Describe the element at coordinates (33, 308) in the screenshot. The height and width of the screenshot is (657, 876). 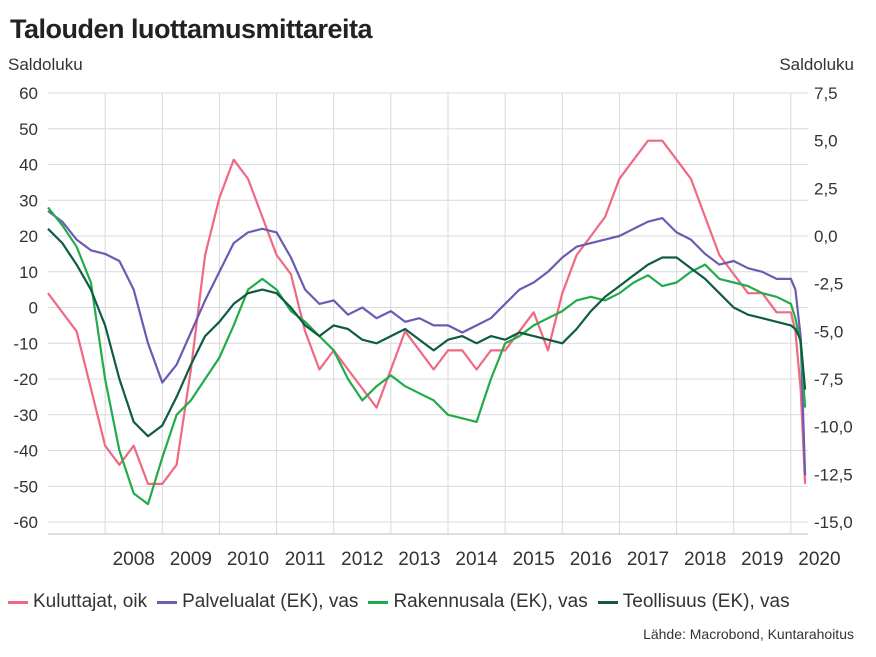
I see `left-tick-label: 0` at that location.